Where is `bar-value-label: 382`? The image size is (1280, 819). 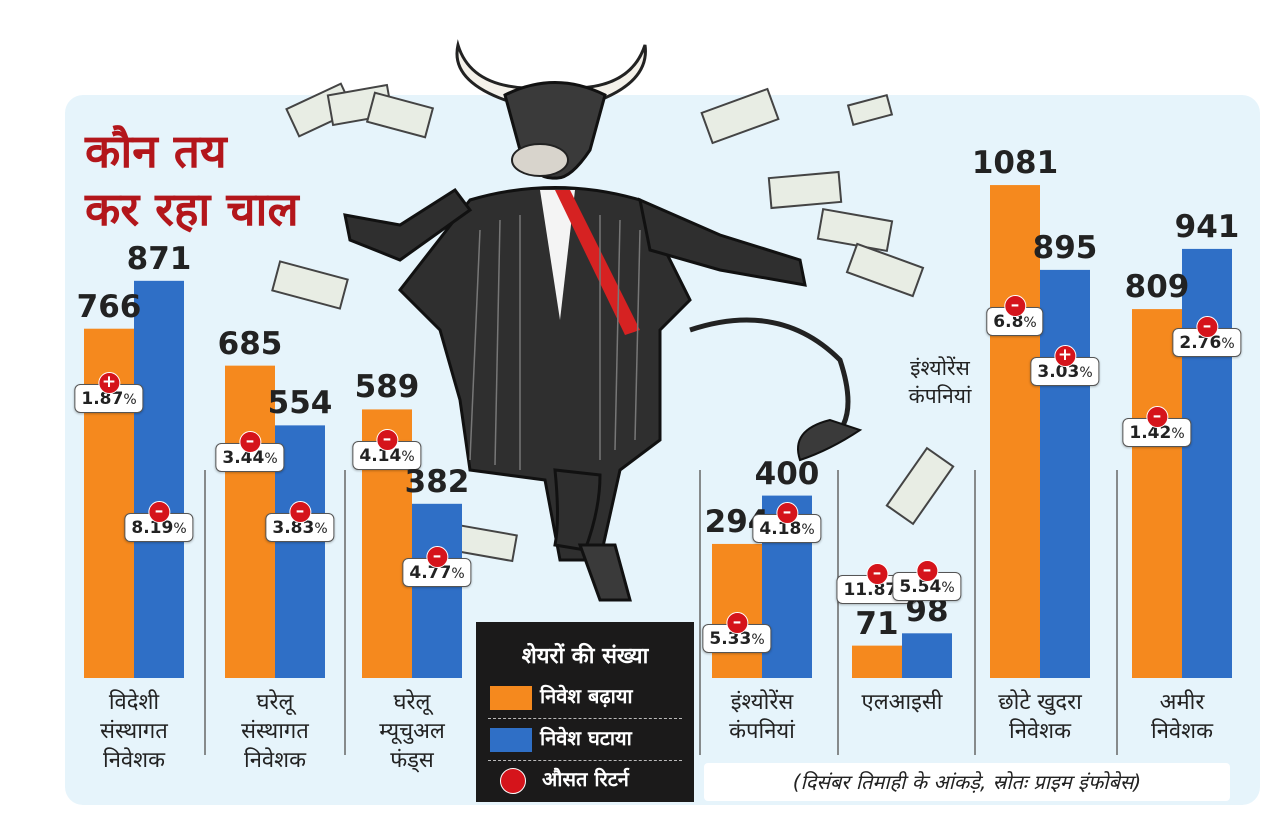
bar-value-label: 382 is located at coordinates (437, 481).